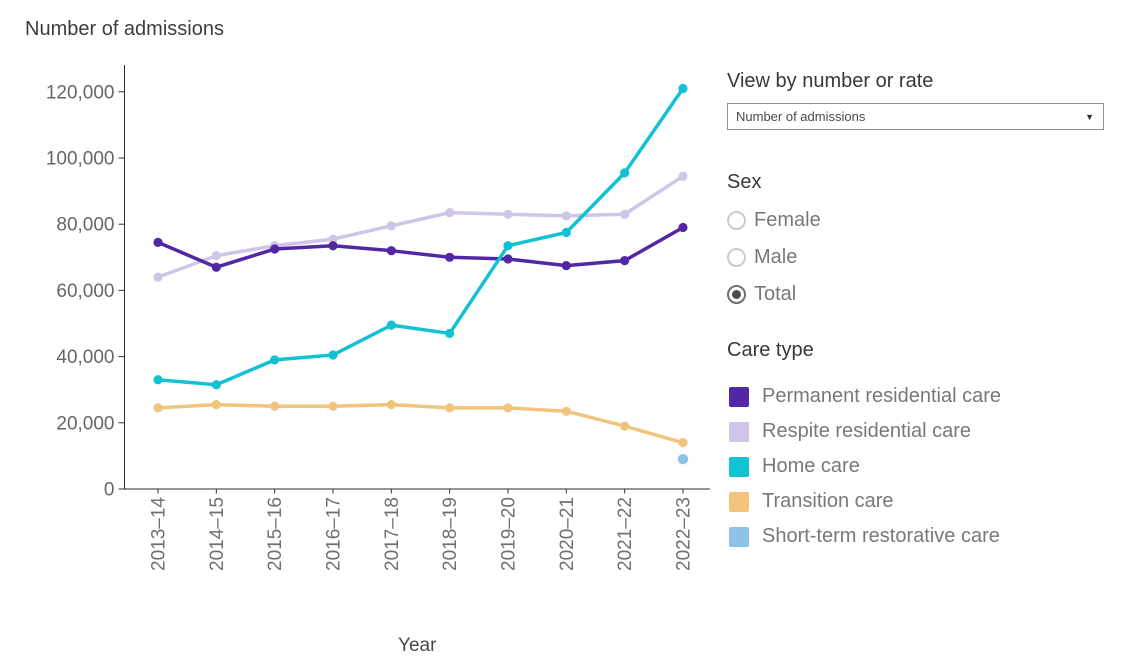  Describe the element at coordinates (881, 536) in the screenshot. I see `legend-label: Short-term restorative care` at that location.